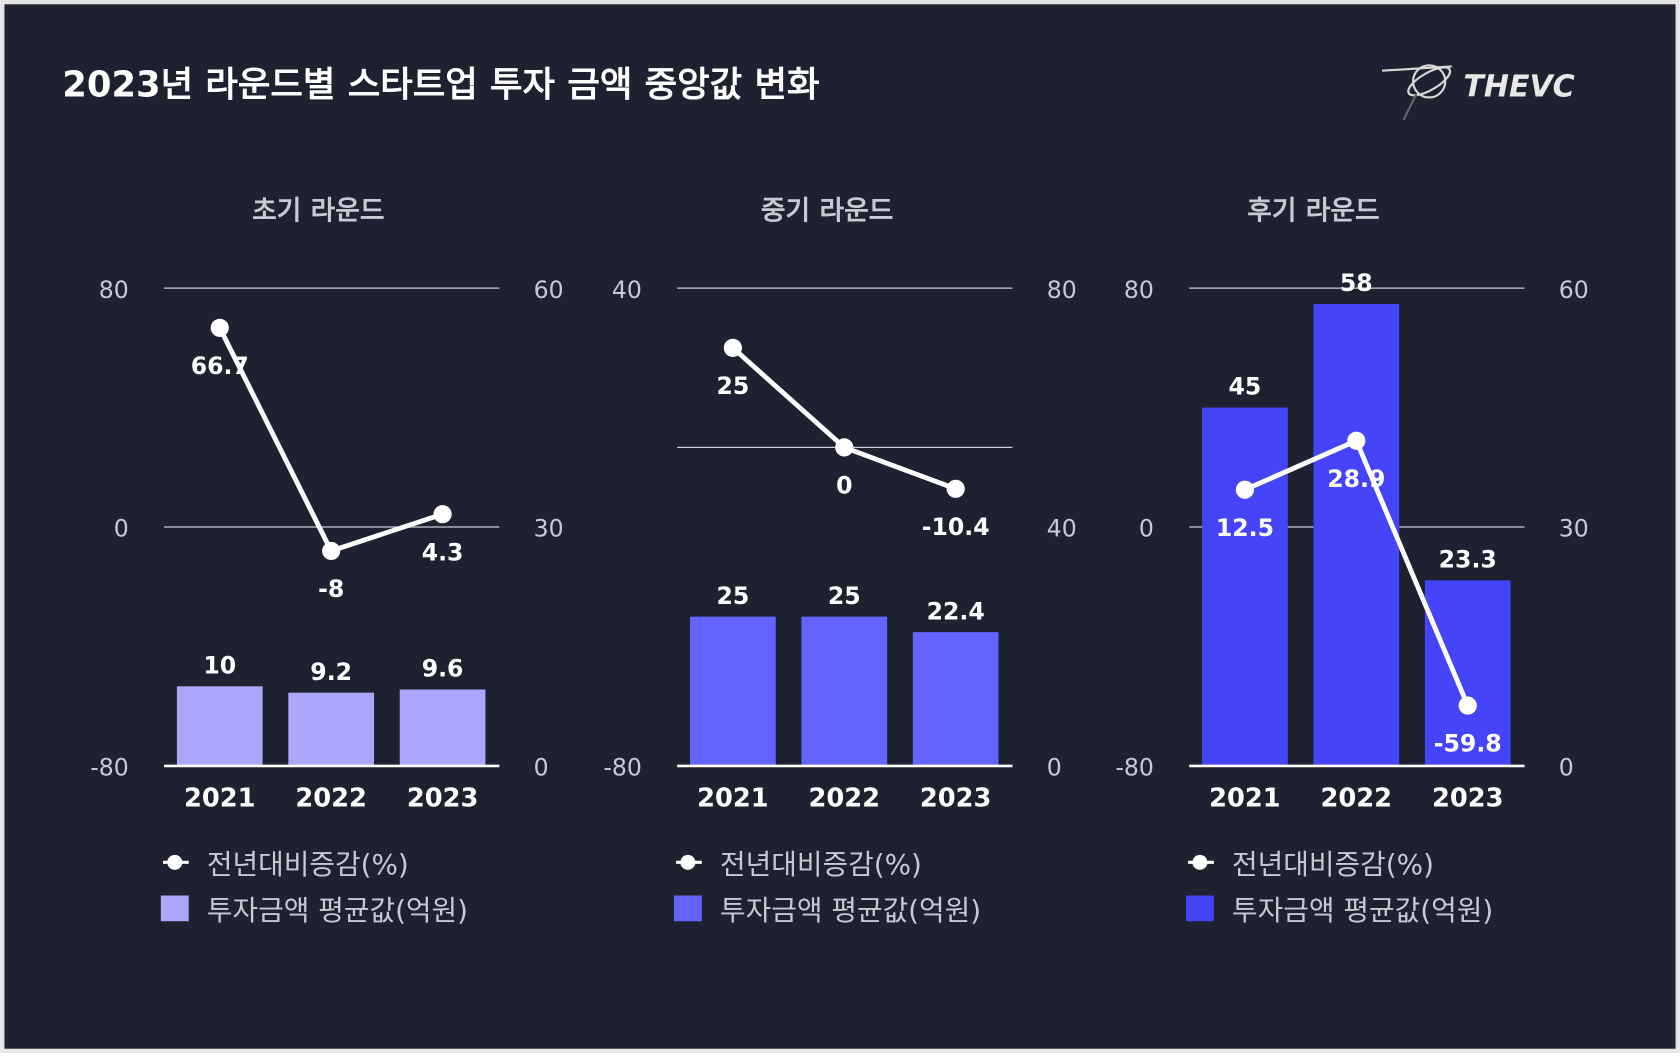 The width and height of the screenshot is (1680, 1057). I want to click on thevc-logo: THEVC, so click(1478, 92).